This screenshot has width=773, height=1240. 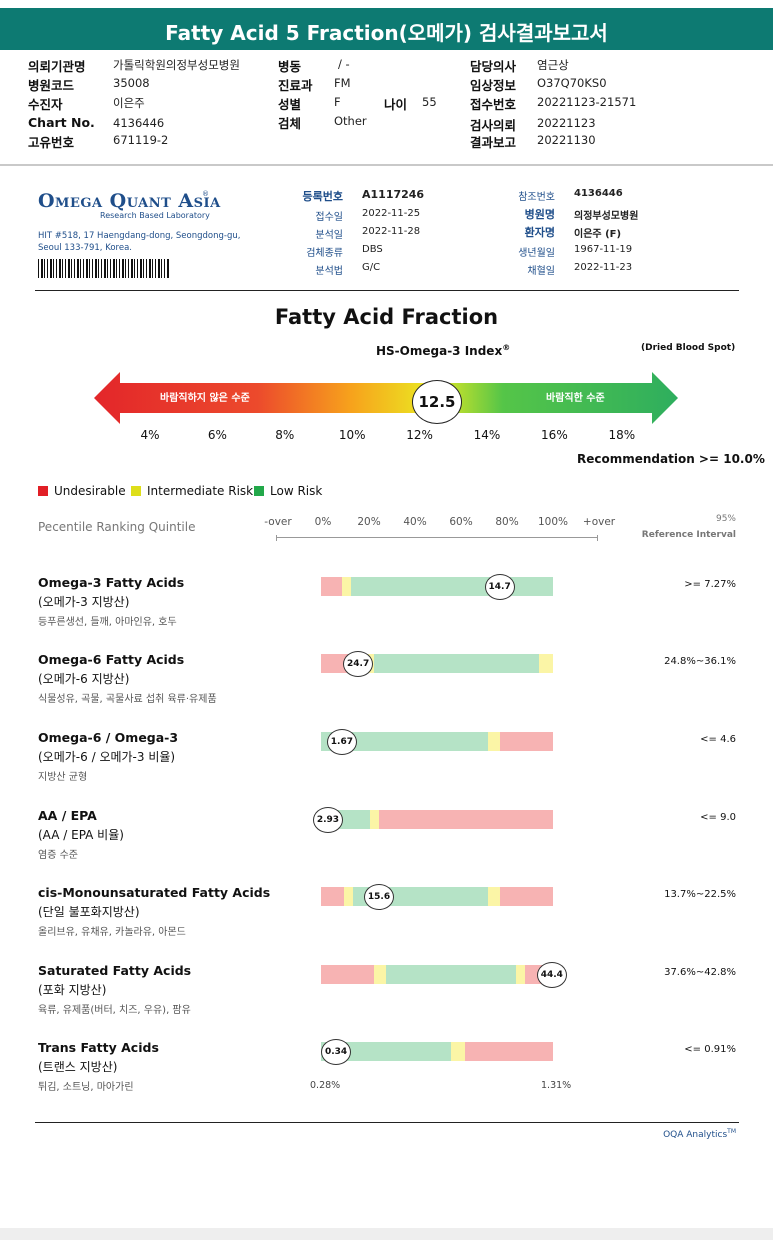 I want to click on result-marker: 44.4, so click(x=551, y=975).